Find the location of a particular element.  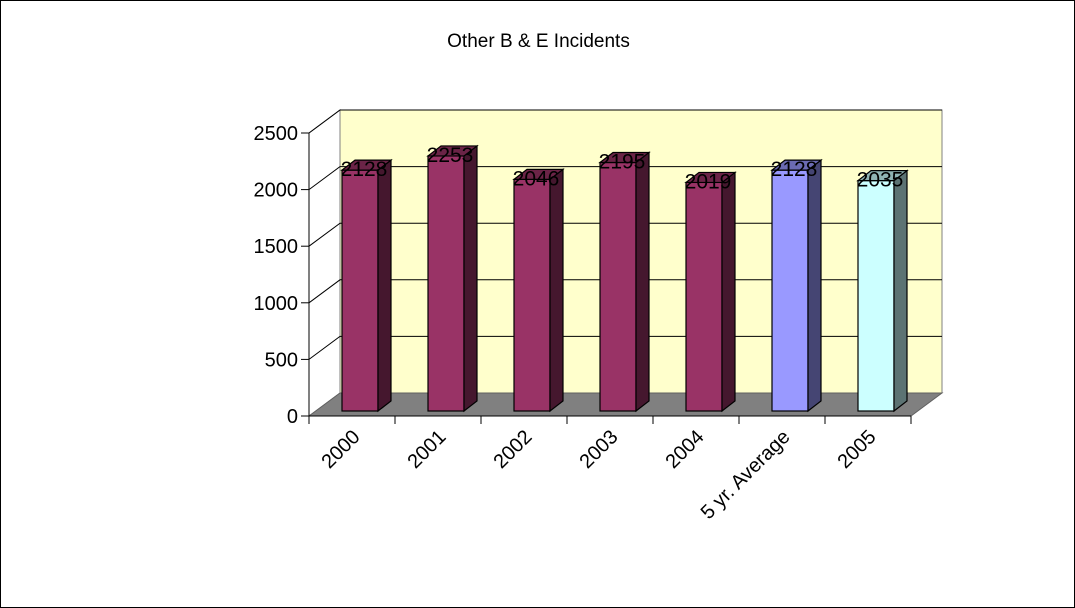

y-tick-label: 2500 is located at coordinates (276, 134).